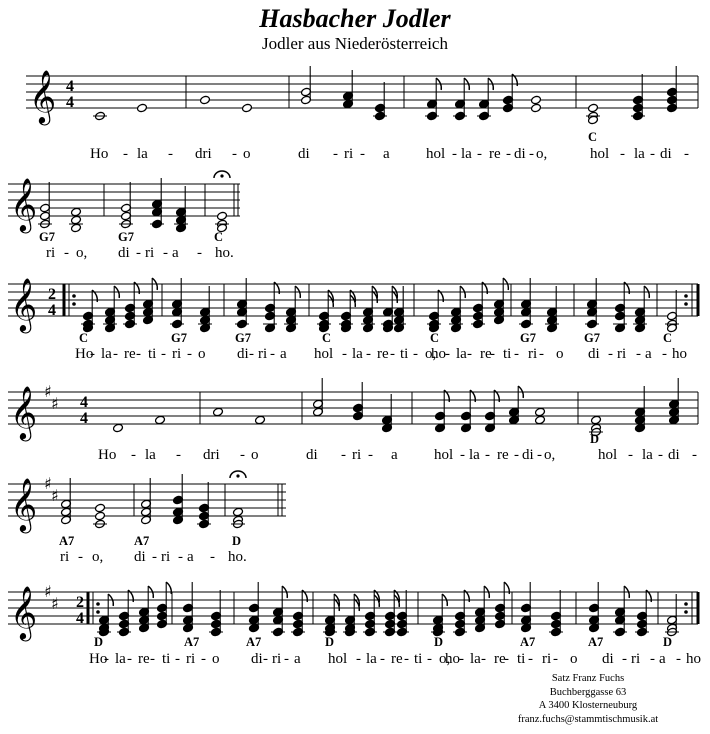 Image resolution: width=710 pixels, height=734 pixels. What do you see at coordinates (224, 253) in the screenshot?
I see `lyric-syllable: ho.` at bounding box center [224, 253].